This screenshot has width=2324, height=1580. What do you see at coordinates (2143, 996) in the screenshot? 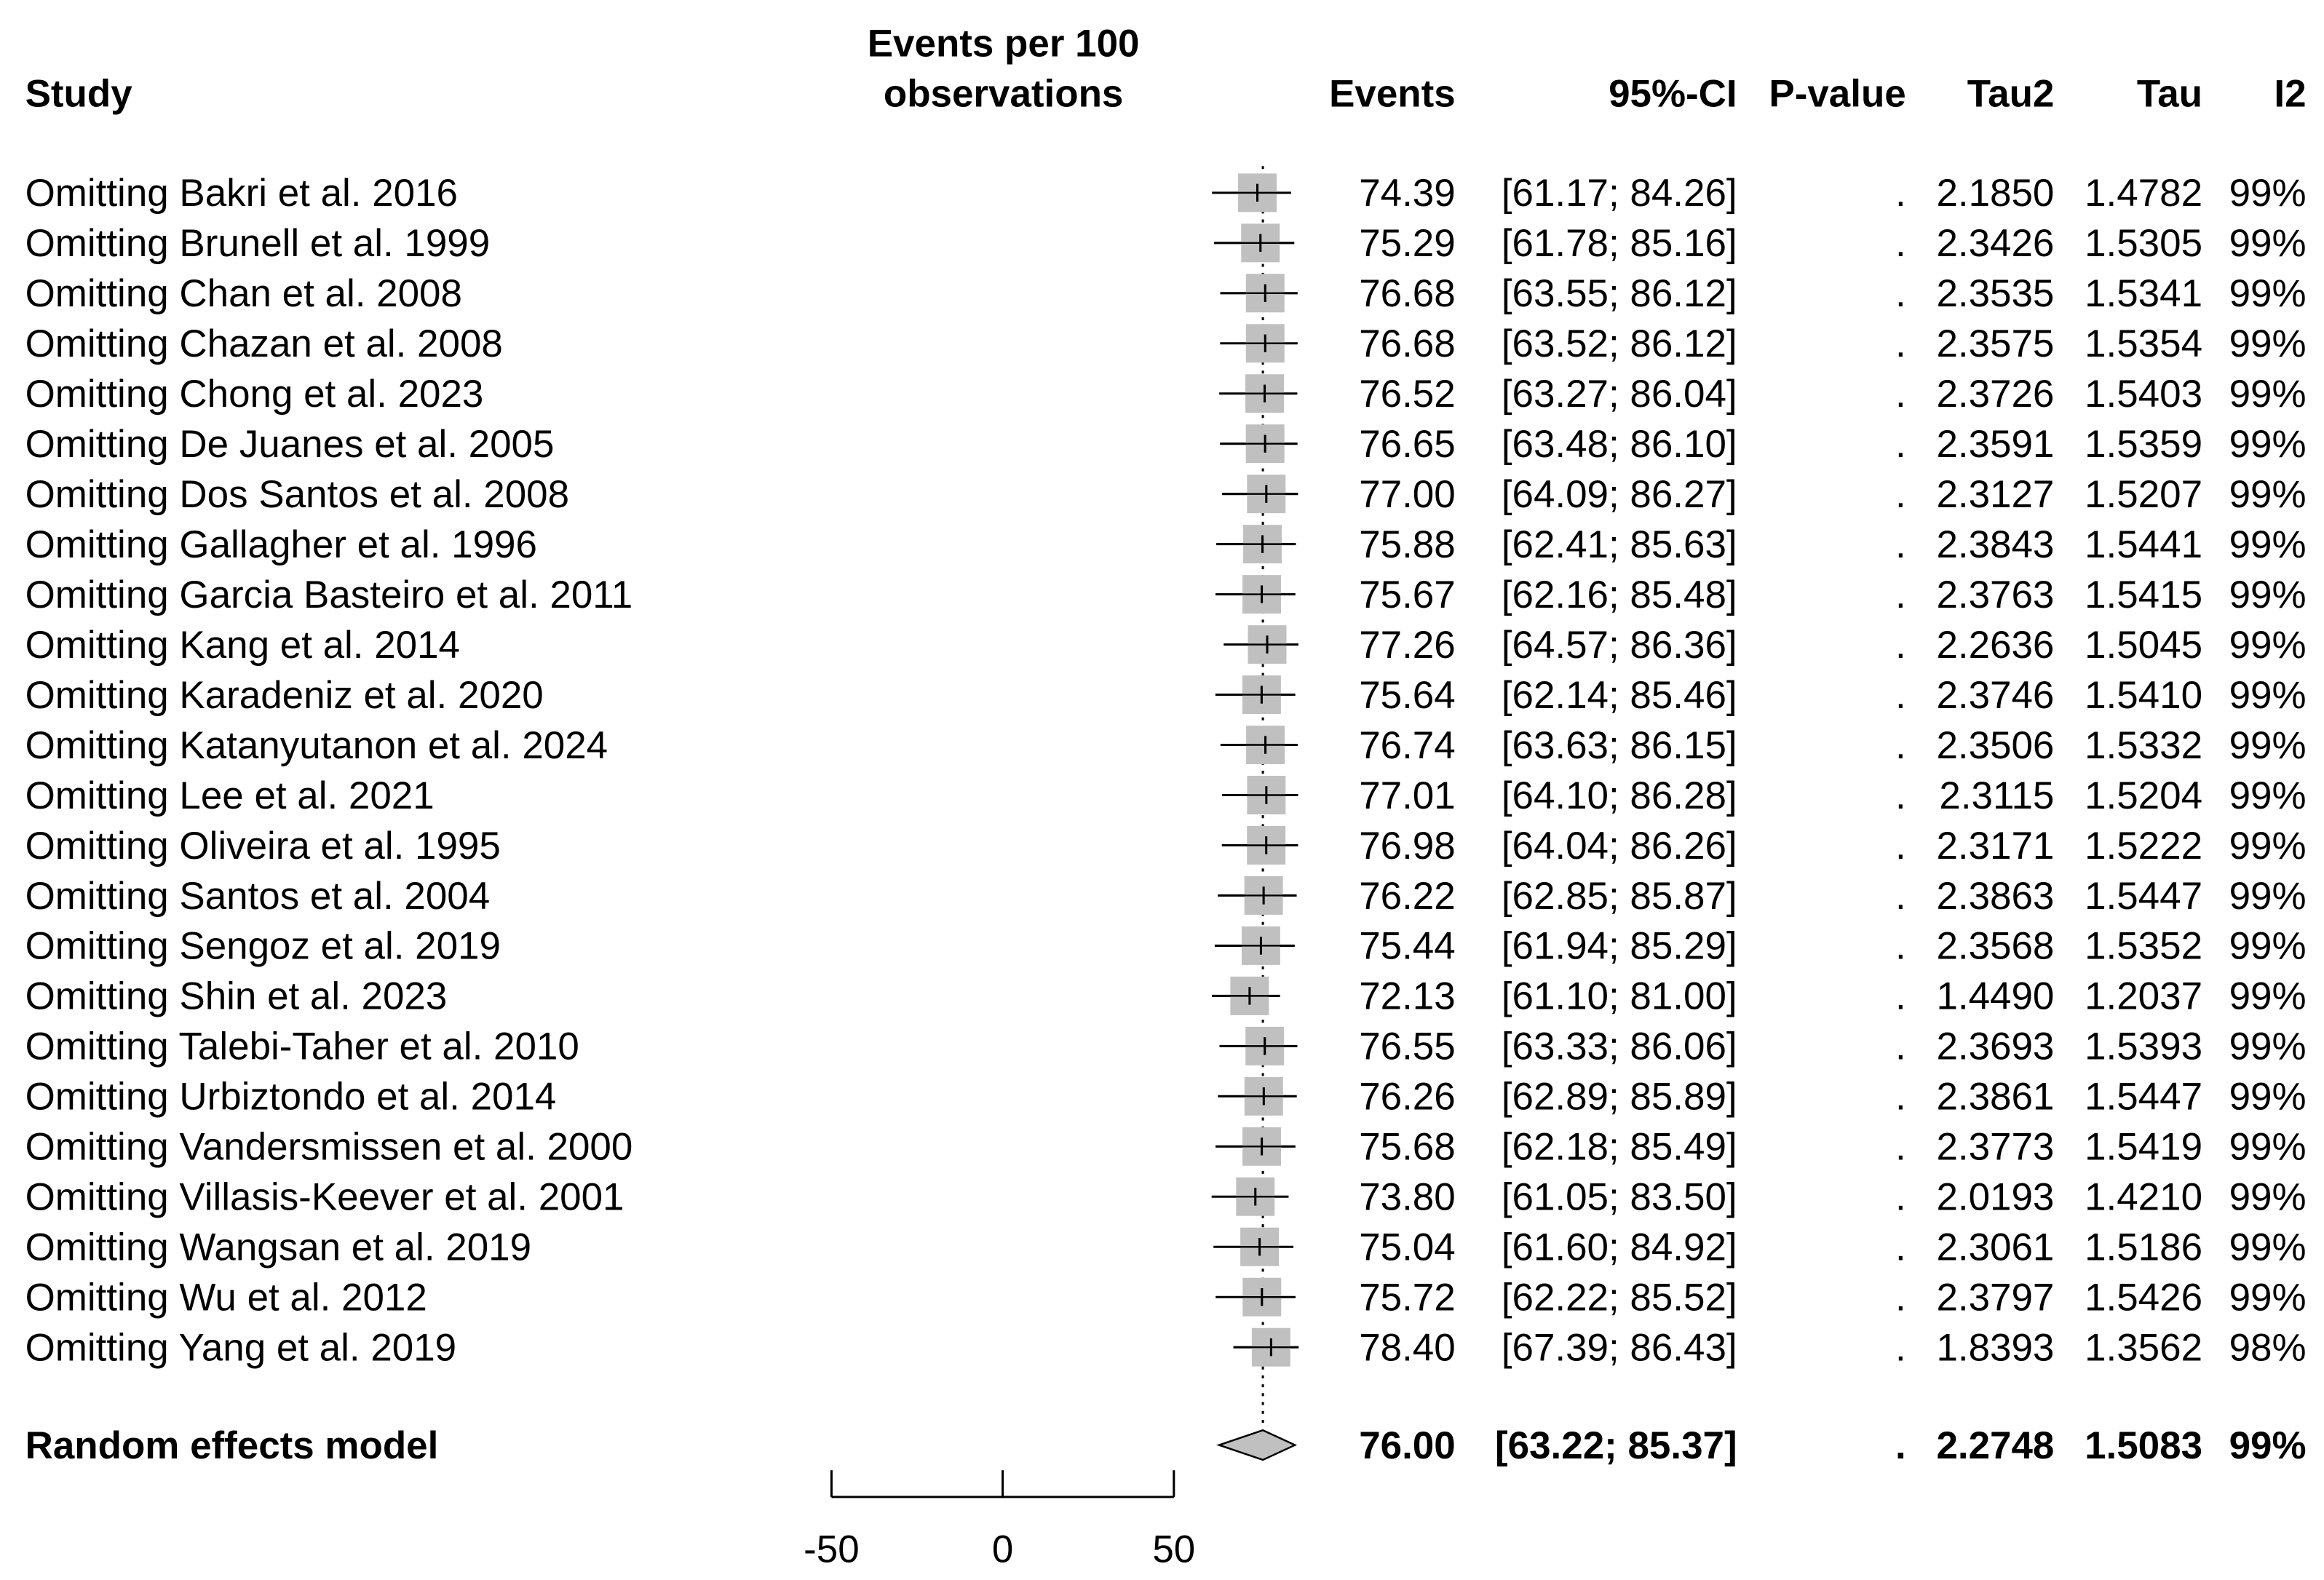
I see `tau-value: 1.2037` at bounding box center [2143, 996].